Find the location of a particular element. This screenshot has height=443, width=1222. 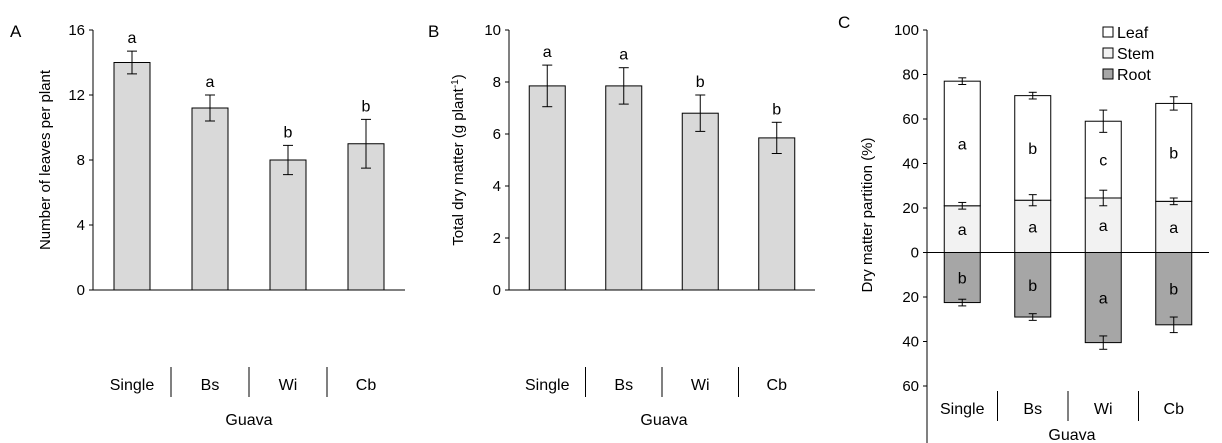

panel-b-y-tick-label: 2 is located at coordinates (497, 238).